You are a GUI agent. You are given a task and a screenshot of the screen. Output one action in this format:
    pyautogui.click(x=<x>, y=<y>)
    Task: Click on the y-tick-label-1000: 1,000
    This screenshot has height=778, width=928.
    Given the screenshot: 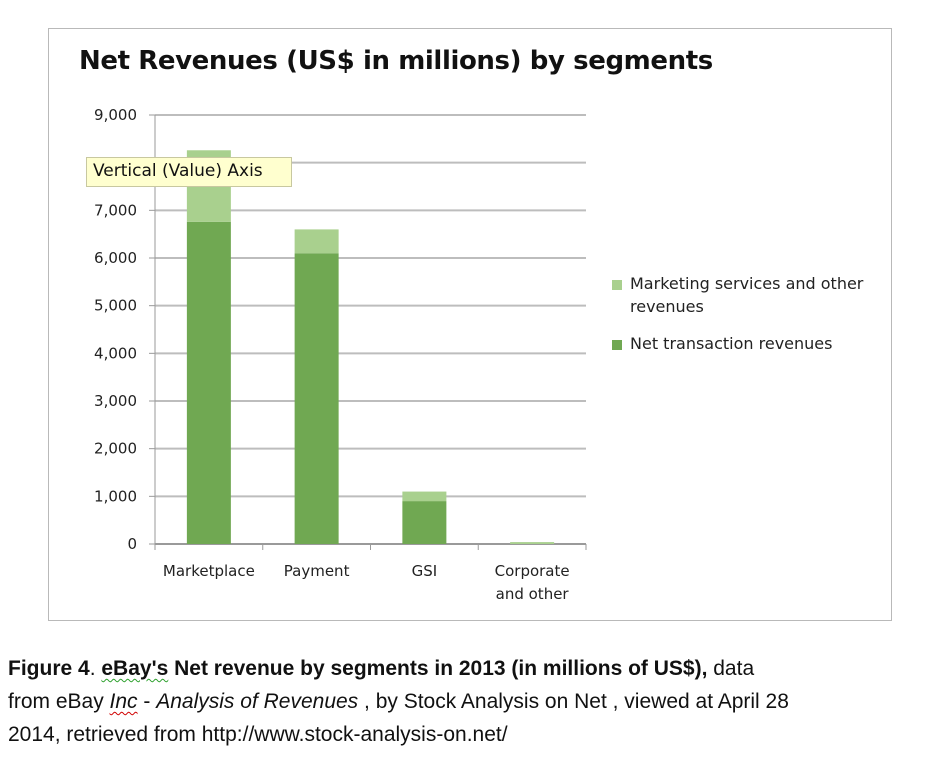 What is the action you would take?
    pyautogui.click(x=115, y=496)
    